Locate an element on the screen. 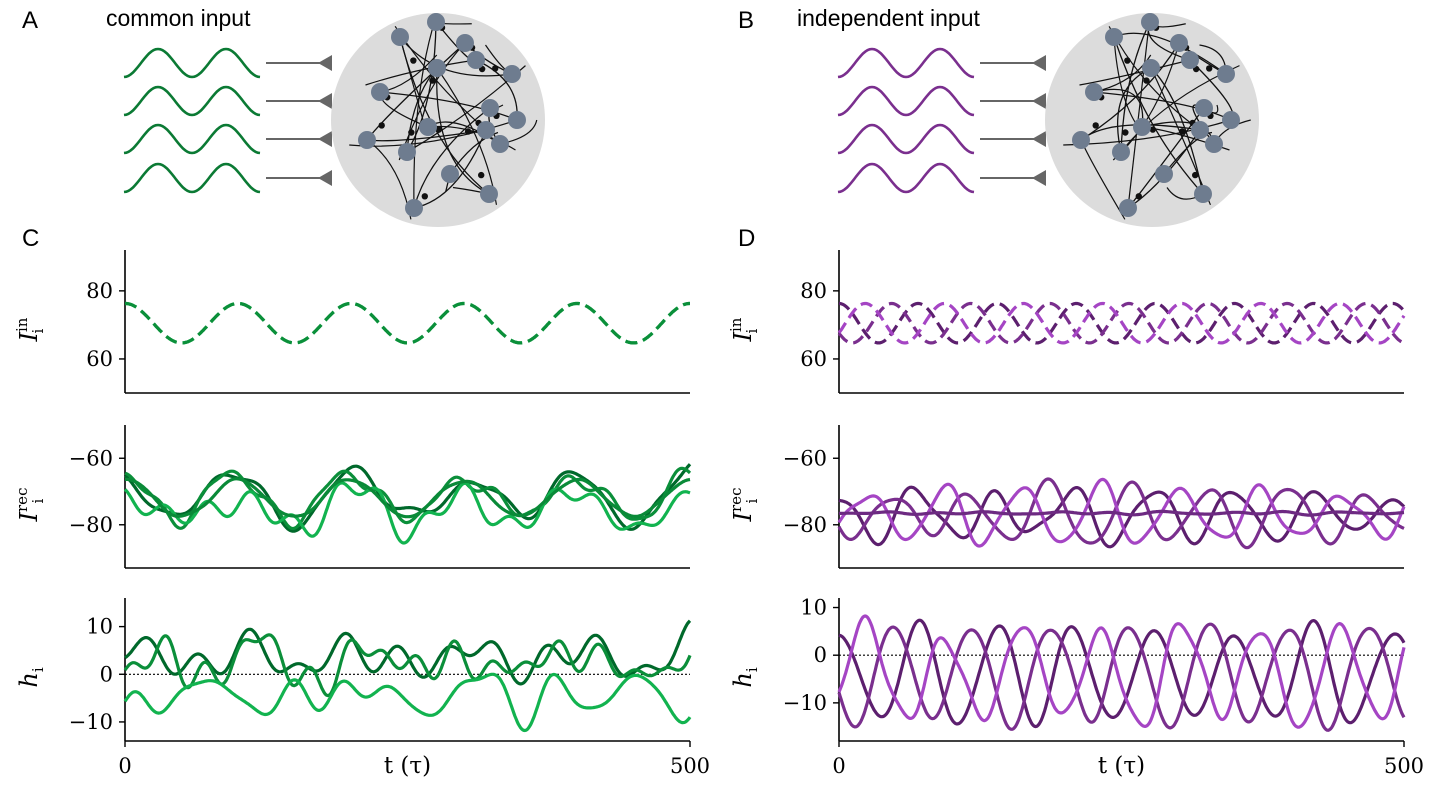  schematic-common-input is located at coordinates (334, 120).